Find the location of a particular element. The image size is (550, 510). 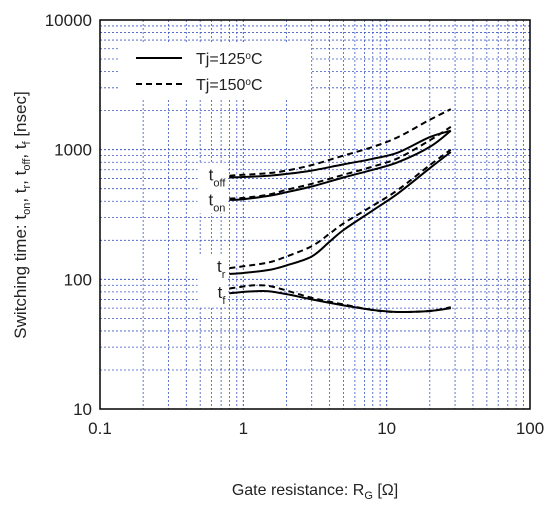

series-tf-dashed is located at coordinates (340, 299).